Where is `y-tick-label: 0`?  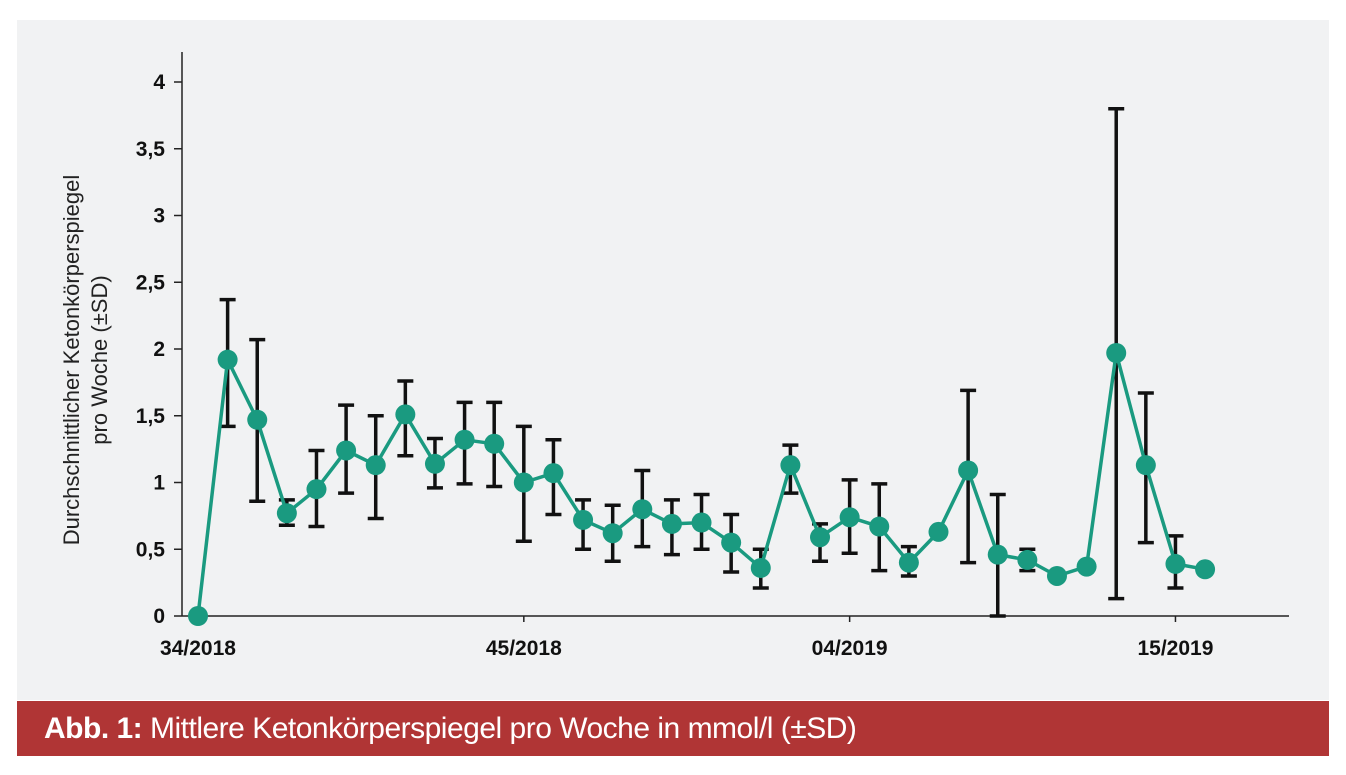 y-tick-label: 0 is located at coordinates (159, 616).